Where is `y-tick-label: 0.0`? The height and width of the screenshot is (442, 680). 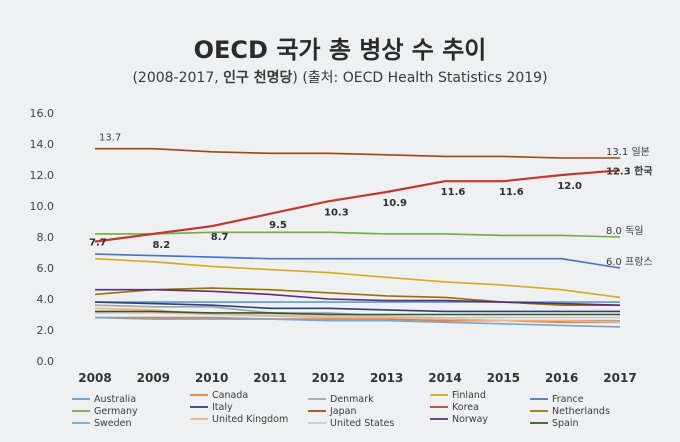
y-tick-label: 0.0 is located at coordinates (46, 361).